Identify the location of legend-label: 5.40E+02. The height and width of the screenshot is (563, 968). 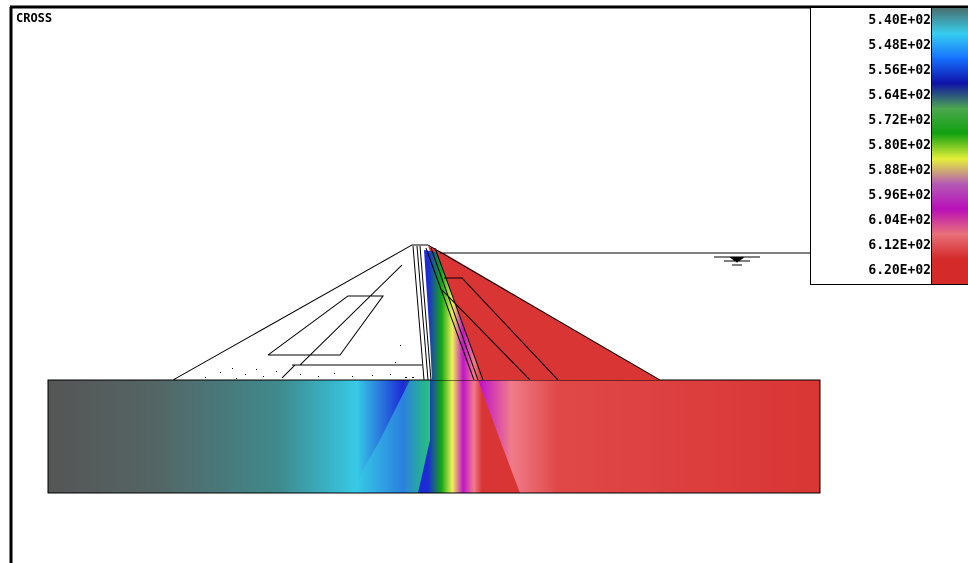
(899, 20).